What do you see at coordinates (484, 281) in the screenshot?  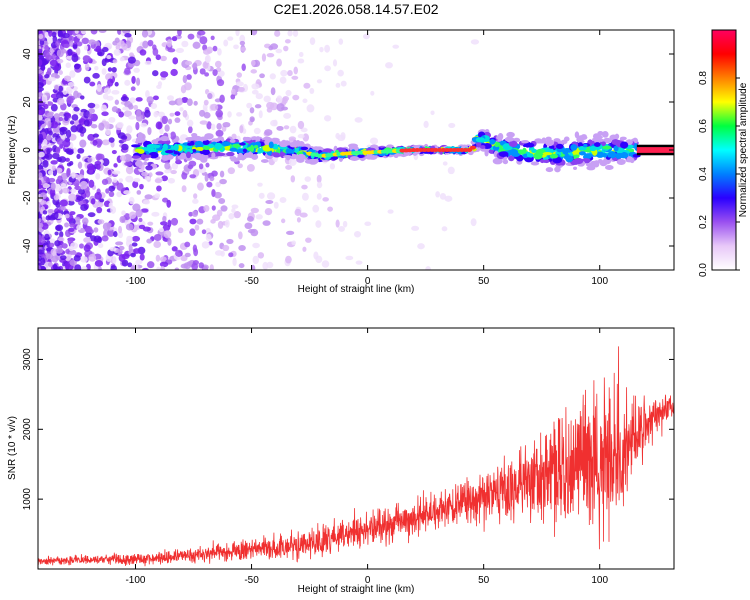 I see `spectrogram-x-tick-label: 50` at bounding box center [484, 281].